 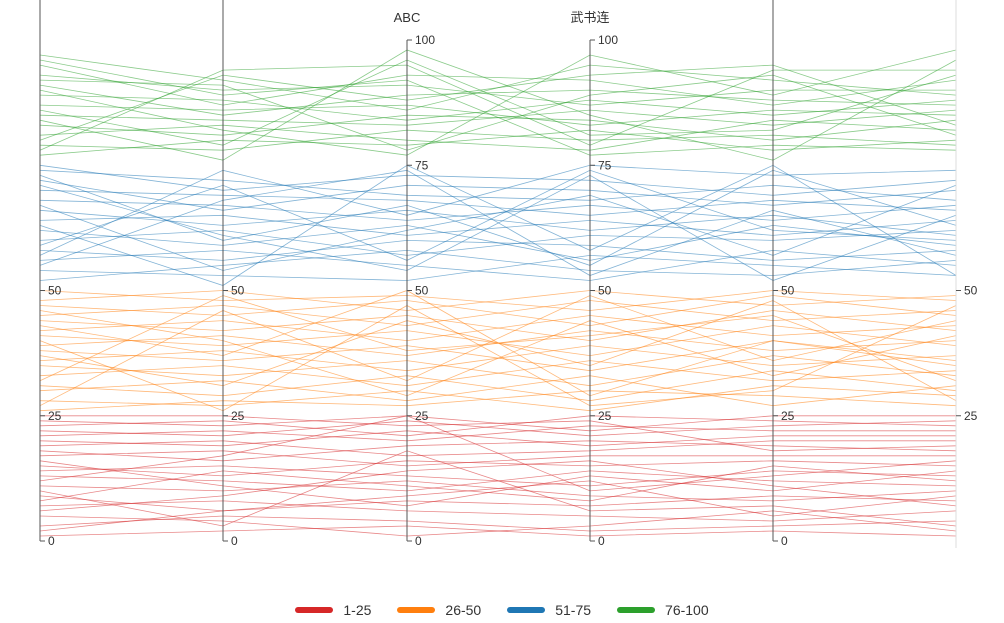 What do you see at coordinates (415, 279) in the screenshot?
I see `axis-3: 0 25 50 75 100 ABC` at bounding box center [415, 279].